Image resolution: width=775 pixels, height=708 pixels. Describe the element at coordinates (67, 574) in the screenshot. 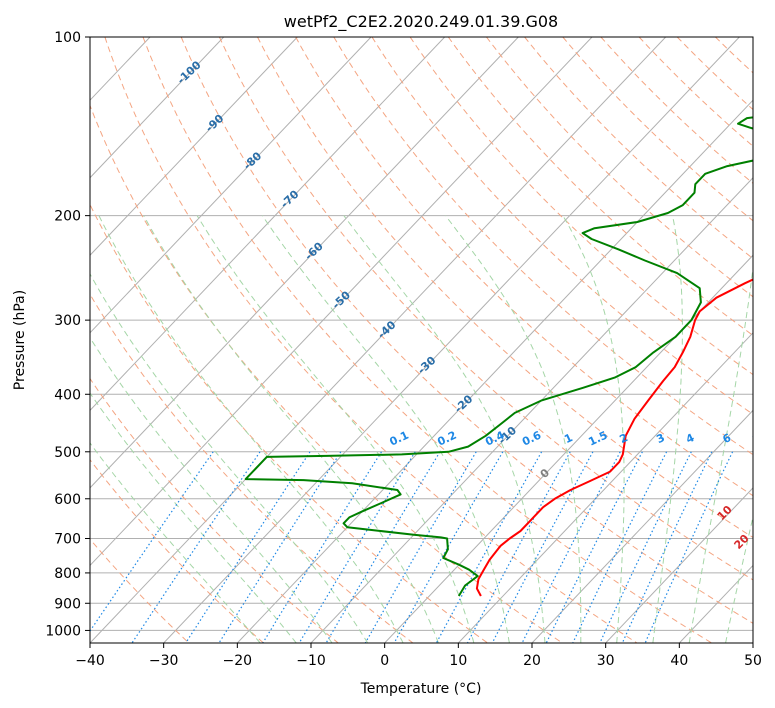

I see `y-tick-label: 800` at that location.